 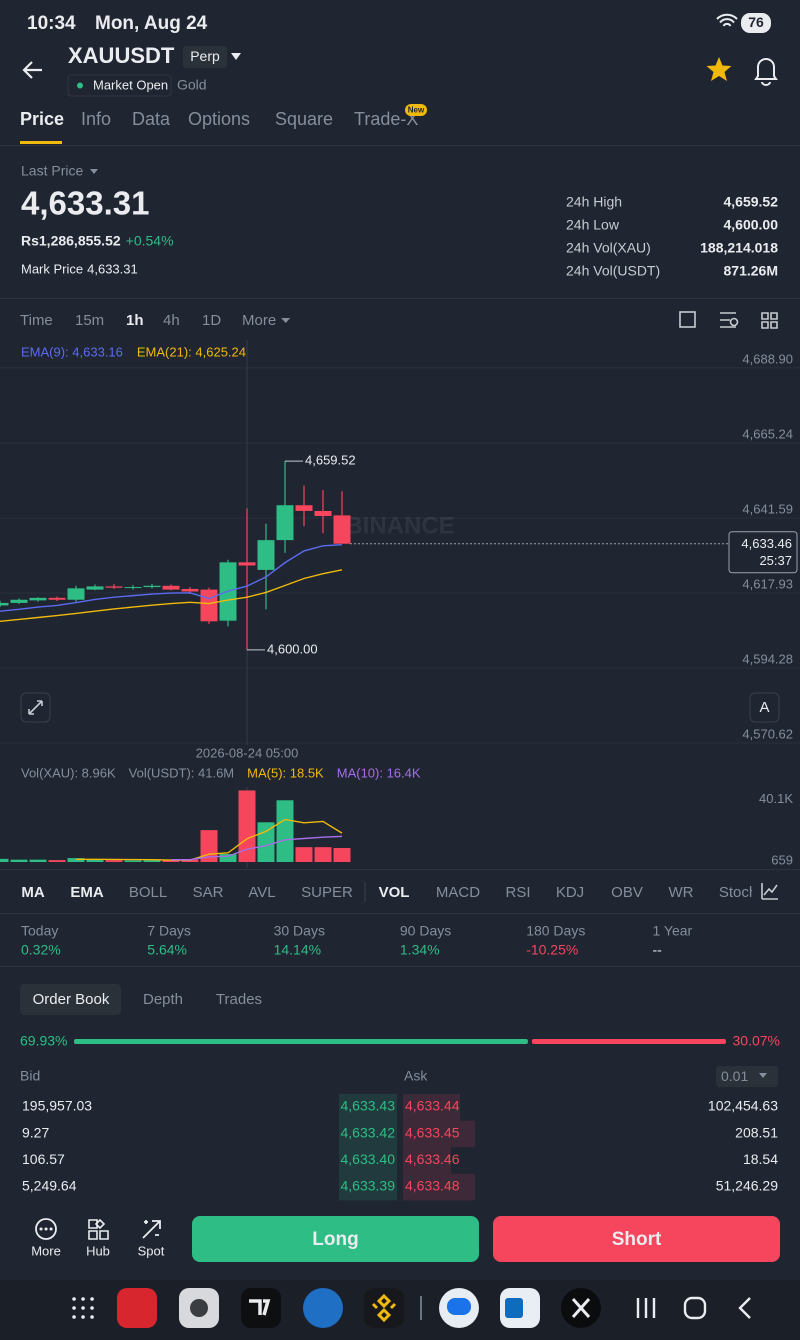 I want to click on indicator-tab: Stoch, so click(x=738, y=892).